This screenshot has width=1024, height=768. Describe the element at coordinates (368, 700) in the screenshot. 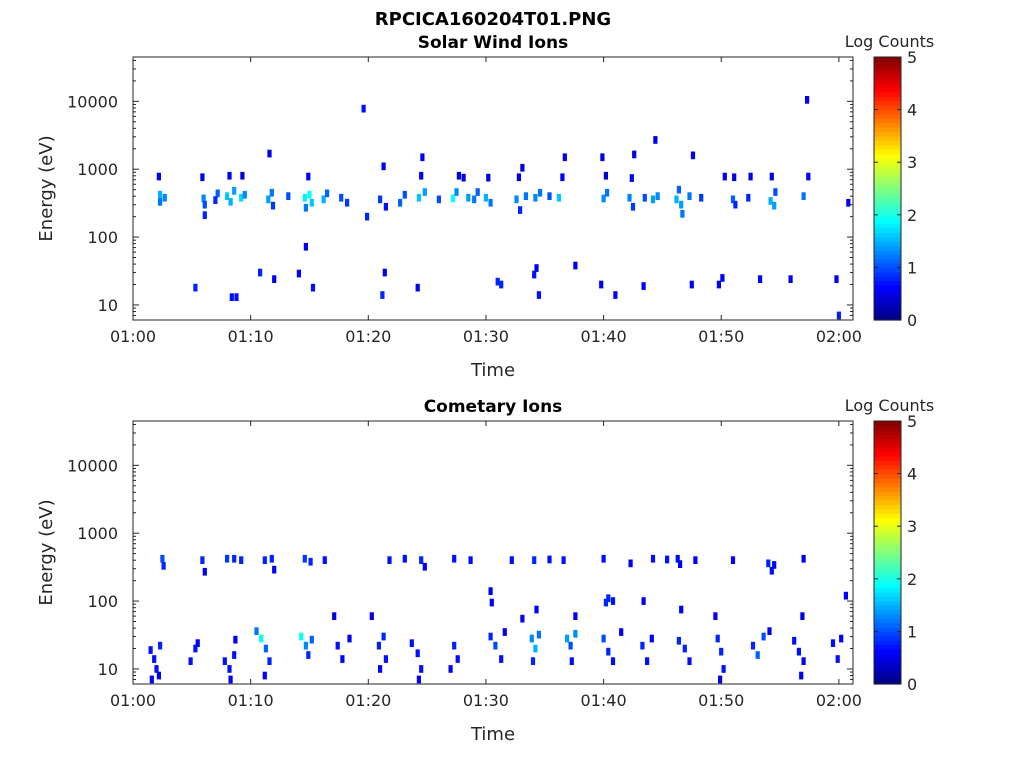

I see `x-tick-label: 01:20` at that location.